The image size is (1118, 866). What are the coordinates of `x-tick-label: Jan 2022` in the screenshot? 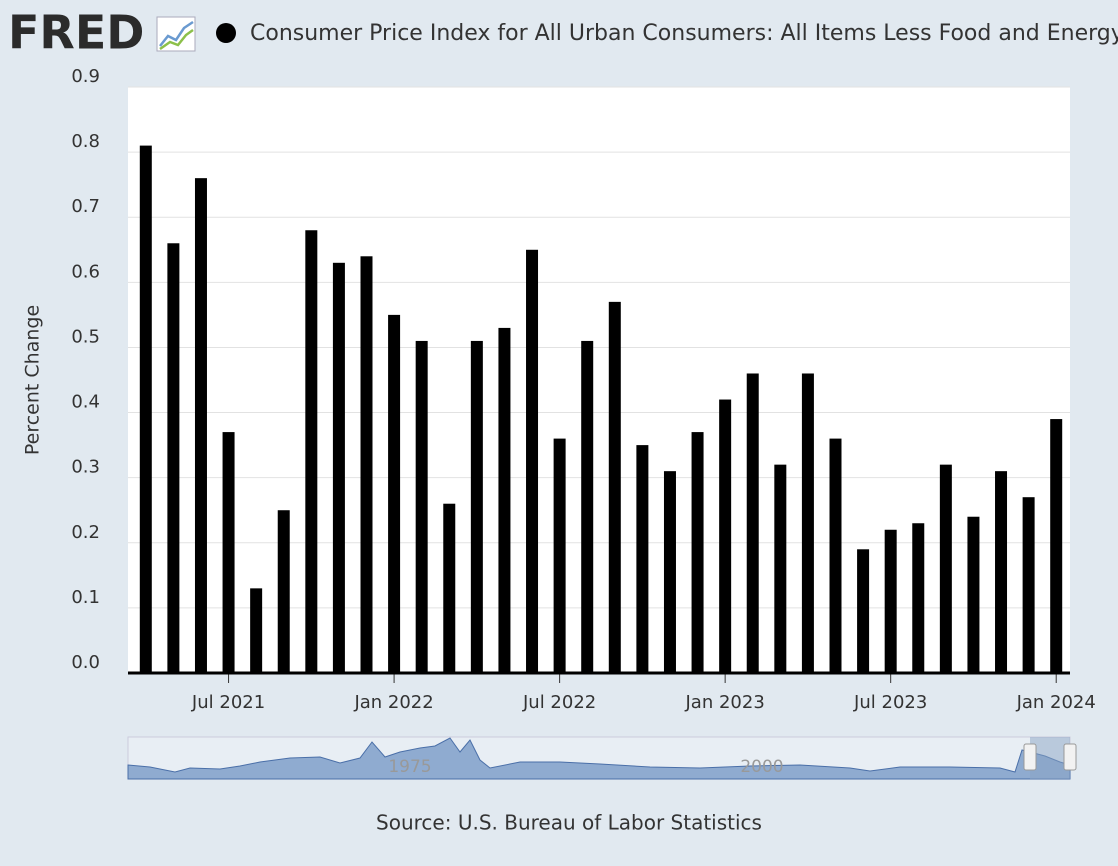 It's located at (393, 702).